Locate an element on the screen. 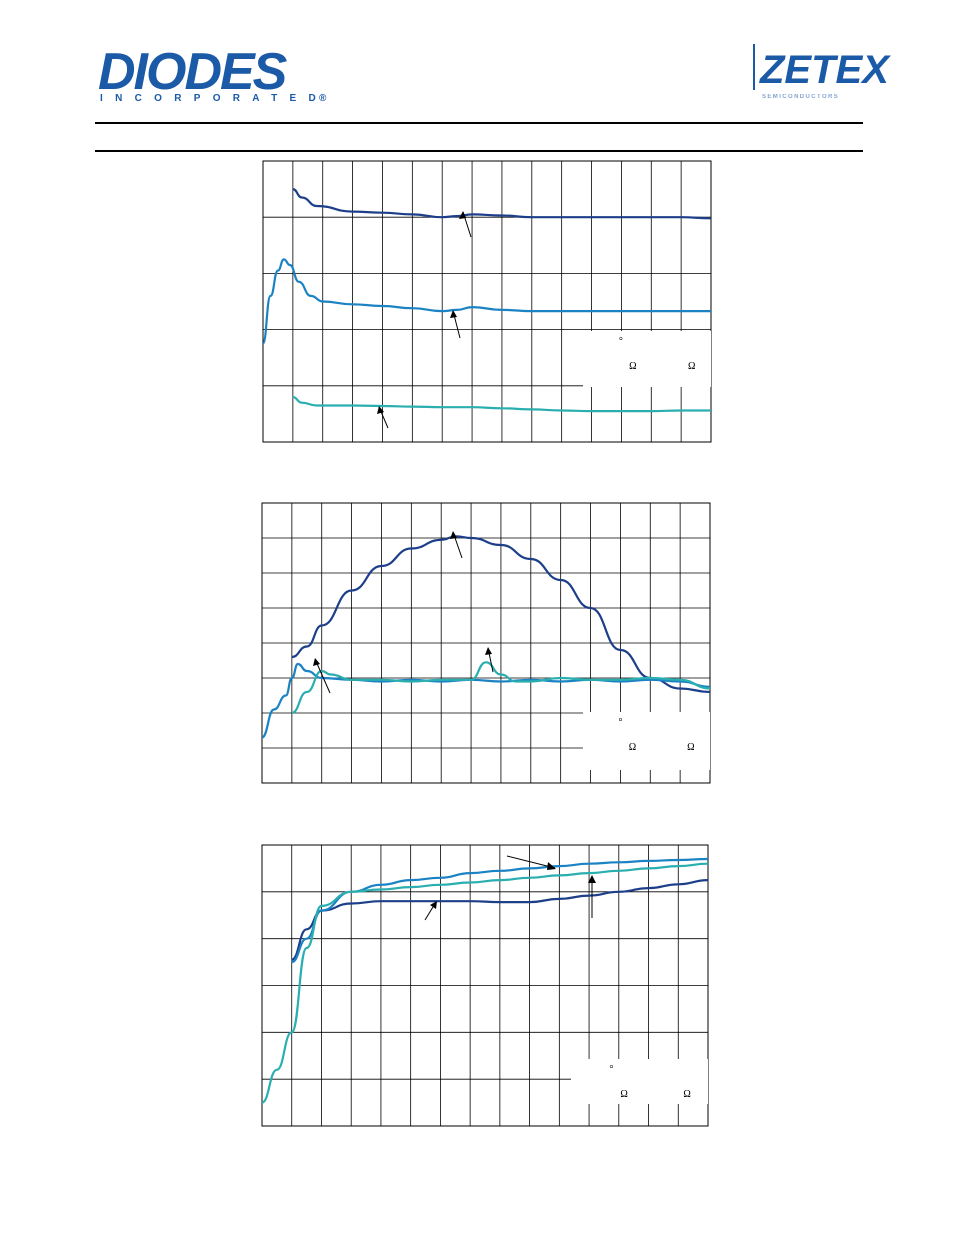  chart-2-series is located at coordinates (486, 637).